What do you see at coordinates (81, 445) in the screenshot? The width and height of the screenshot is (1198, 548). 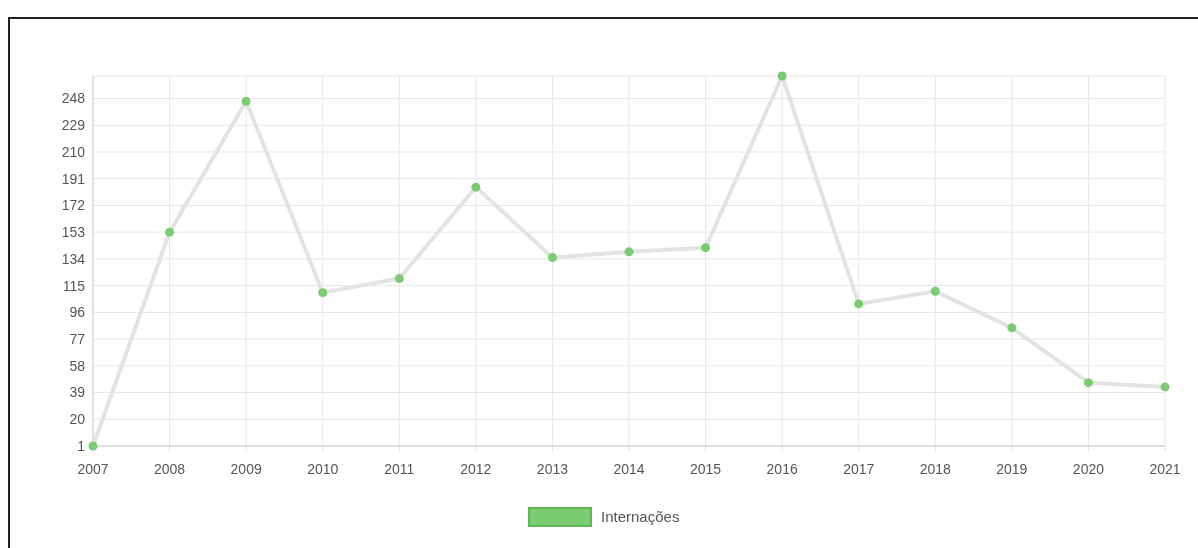 I see `y-tick-label: 1` at bounding box center [81, 445].